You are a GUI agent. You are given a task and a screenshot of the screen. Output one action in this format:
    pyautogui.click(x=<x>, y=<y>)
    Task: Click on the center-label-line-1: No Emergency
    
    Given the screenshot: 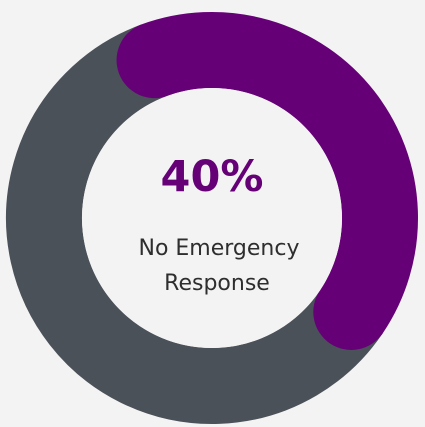 What is the action you would take?
    pyautogui.click(x=219, y=248)
    